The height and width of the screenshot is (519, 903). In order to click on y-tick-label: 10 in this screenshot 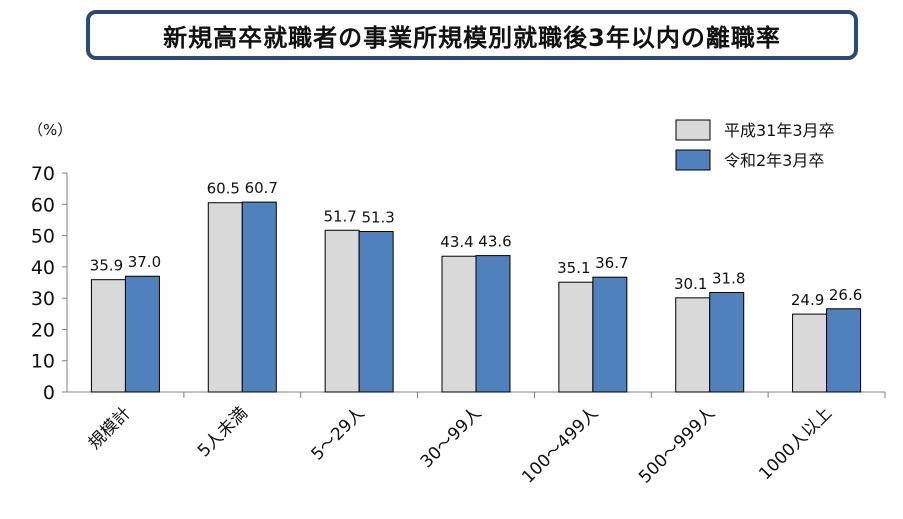, I will do `click(43, 362)`.